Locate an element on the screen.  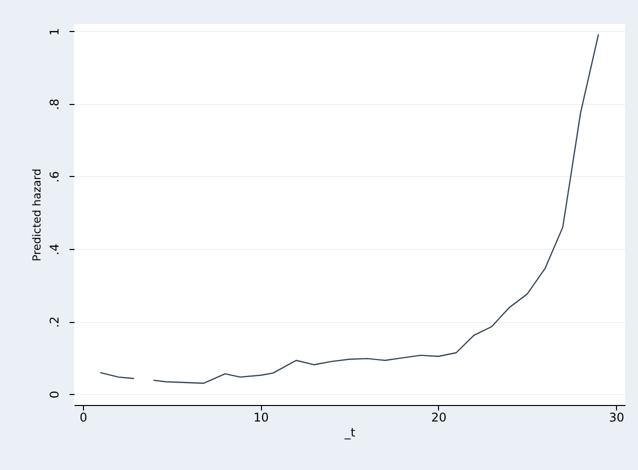
x-tick-label: 30 is located at coordinates (616, 417).